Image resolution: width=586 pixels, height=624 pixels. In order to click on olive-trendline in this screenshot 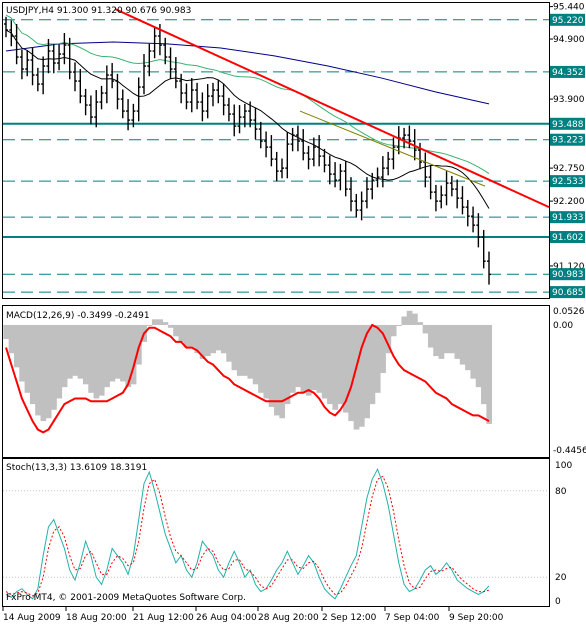, I will do `click(392, 148)`.